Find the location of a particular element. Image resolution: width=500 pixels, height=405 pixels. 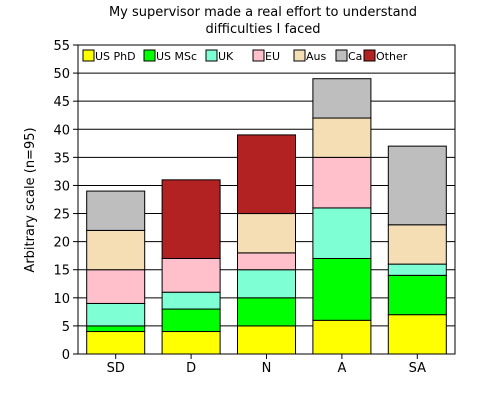

legend-label: Ca is located at coordinates (355, 56).